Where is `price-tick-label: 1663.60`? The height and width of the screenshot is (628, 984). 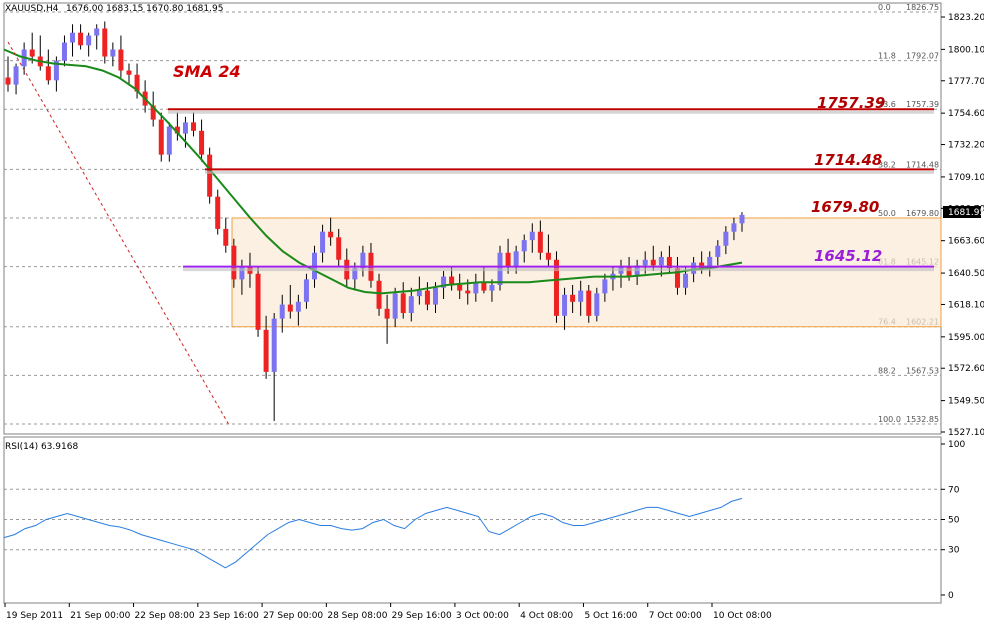
price-tick-label: 1663.60 is located at coordinates (966, 242).